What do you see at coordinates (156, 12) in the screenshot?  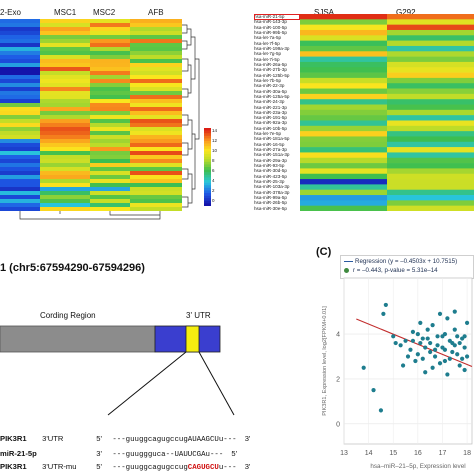 I see `col-label-afb: AFB` at bounding box center [156, 12].